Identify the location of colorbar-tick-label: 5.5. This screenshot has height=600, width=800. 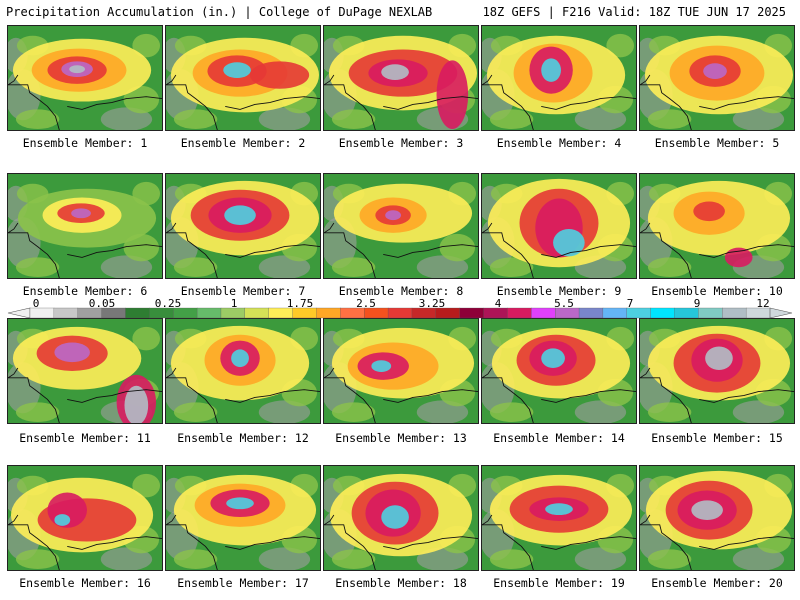
(564, 303).